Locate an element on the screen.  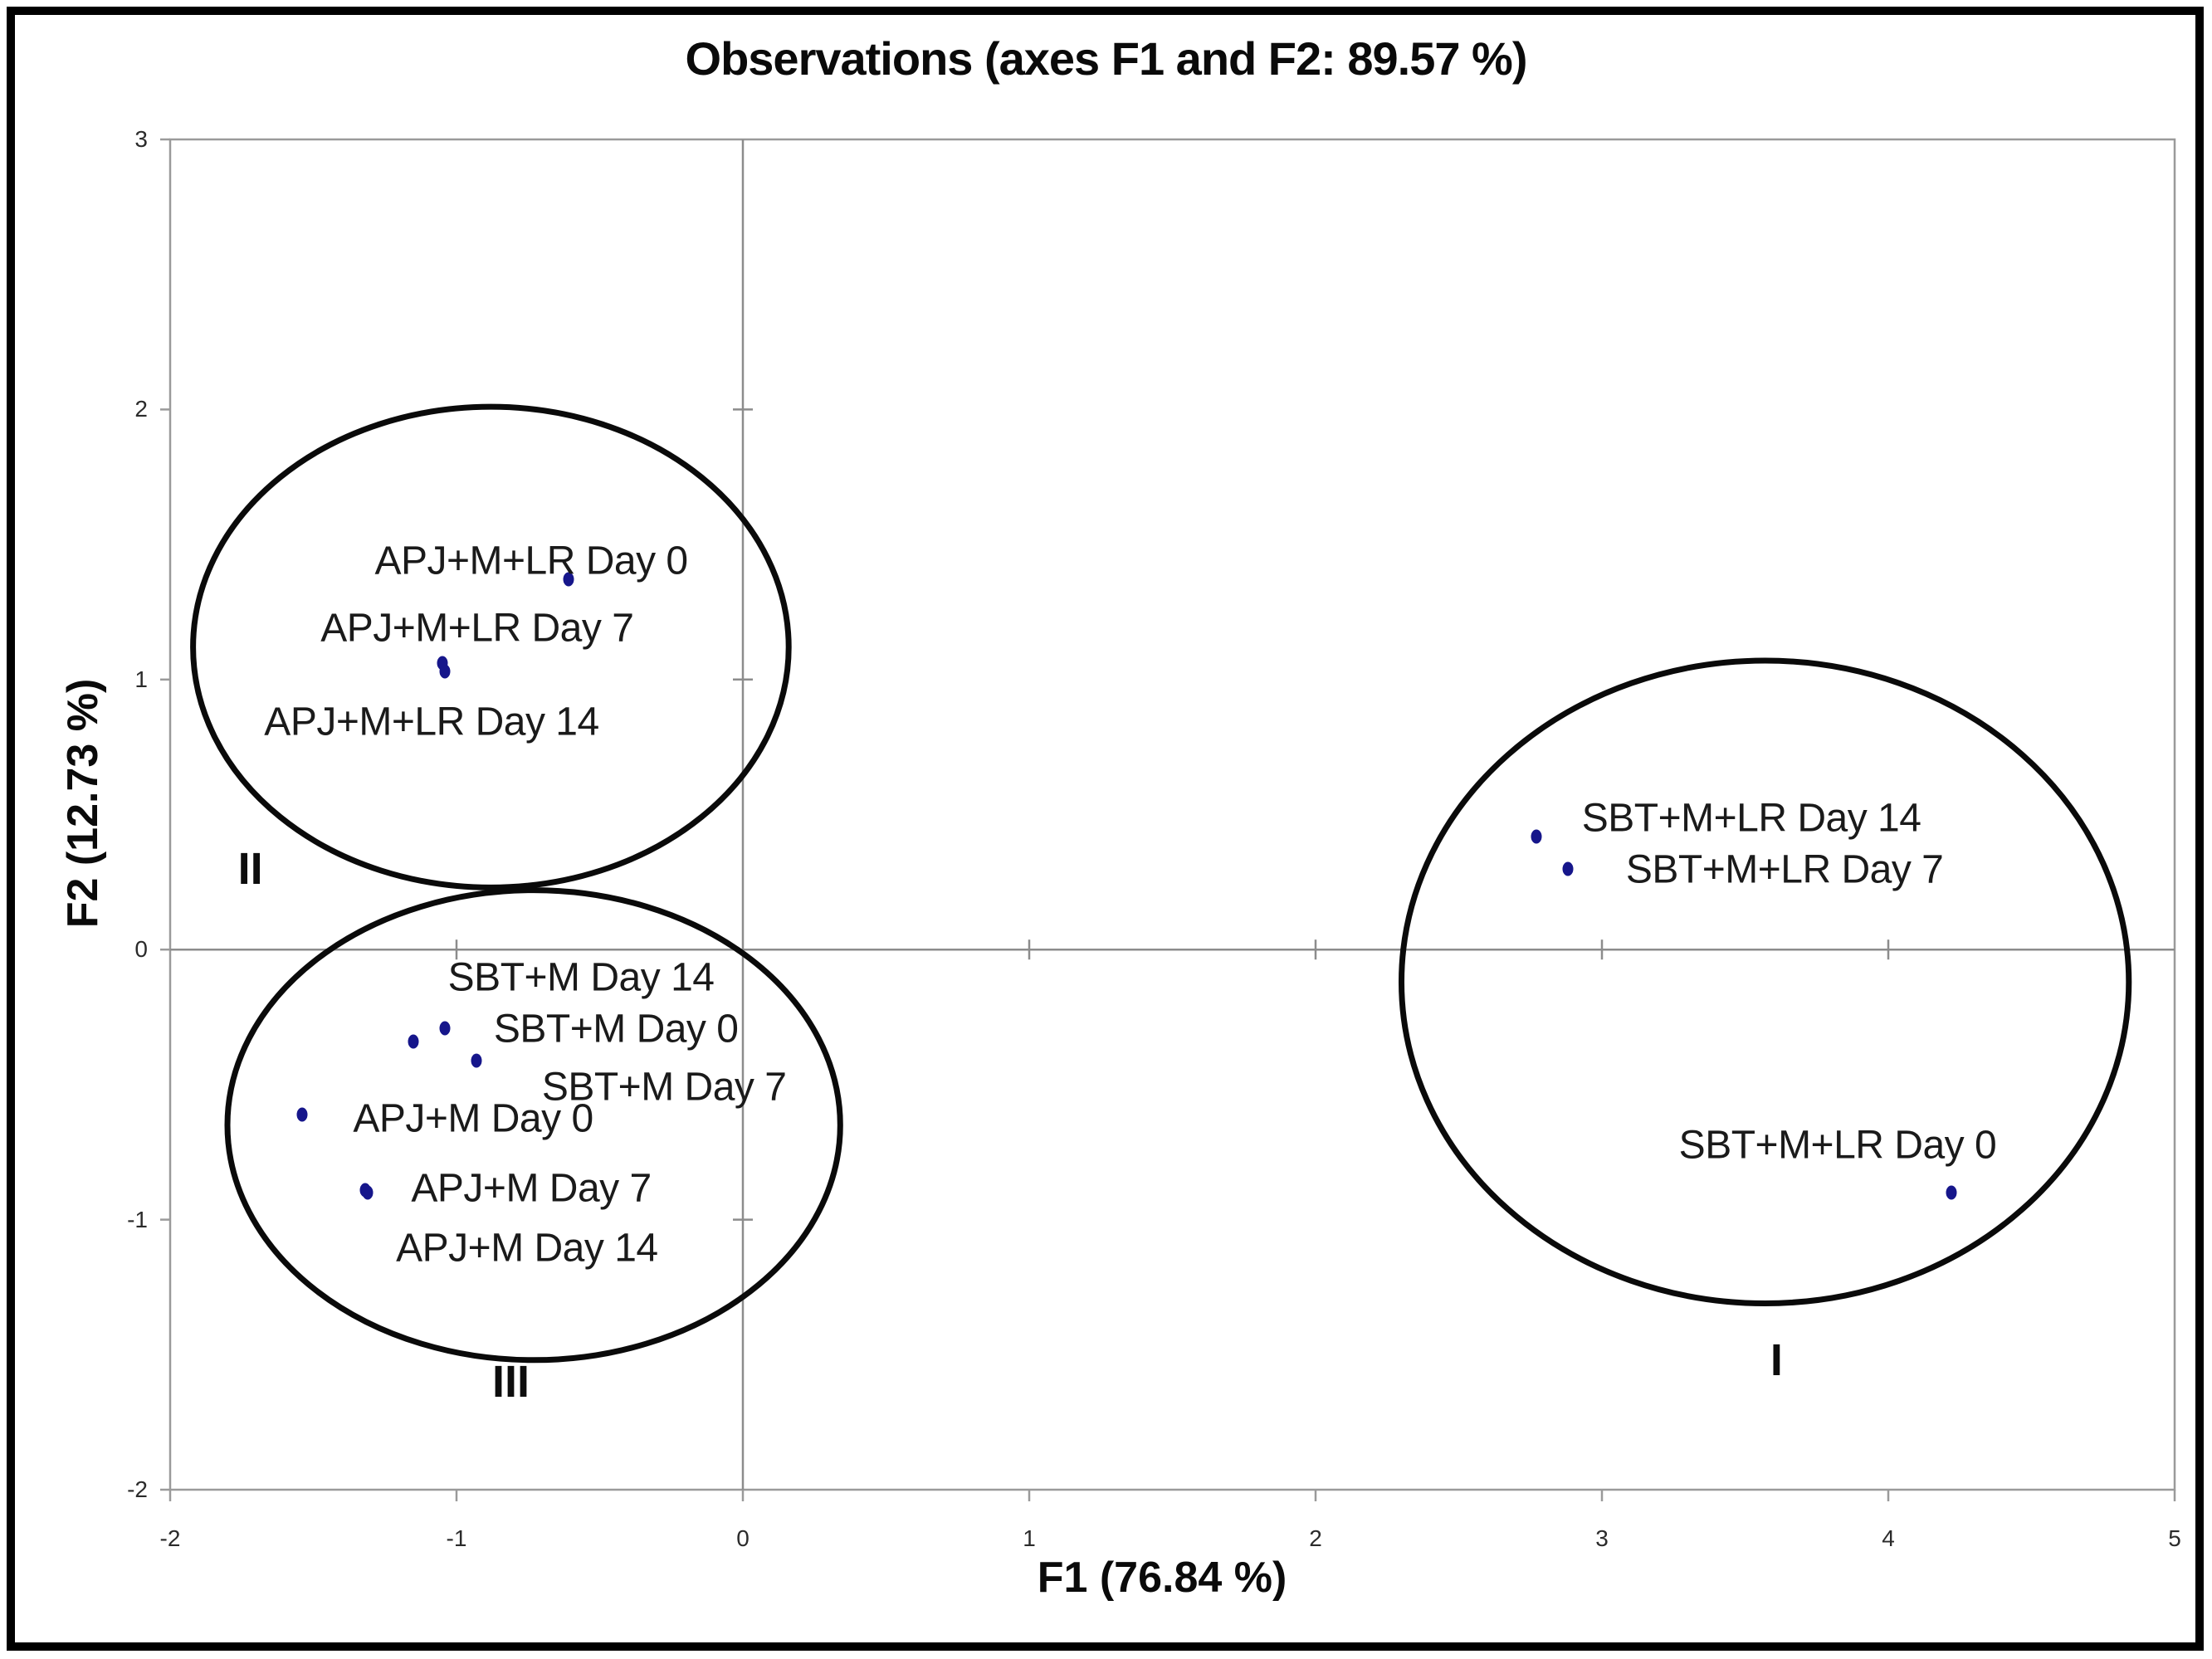
point-label: APJ+M Day 0 is located at coordinates (473, 1118).